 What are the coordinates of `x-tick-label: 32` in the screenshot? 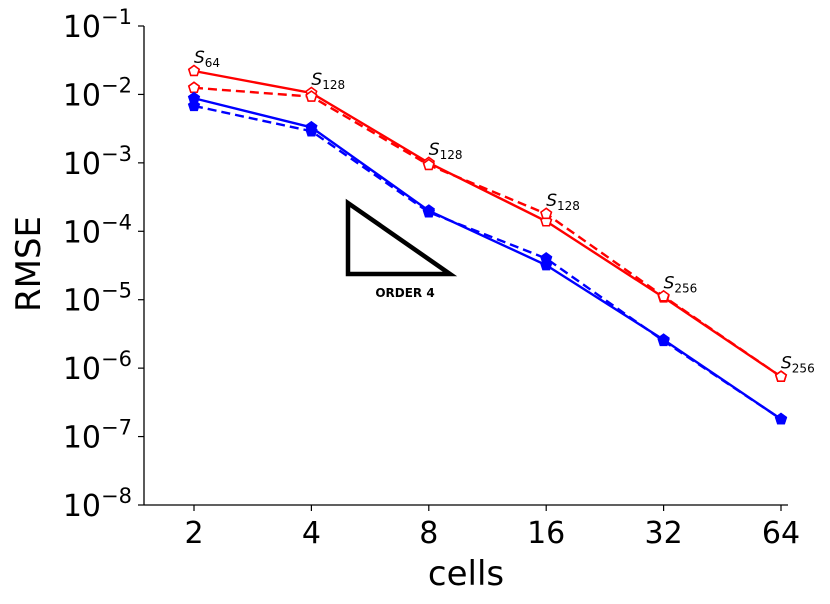 It's located at (664, 533).